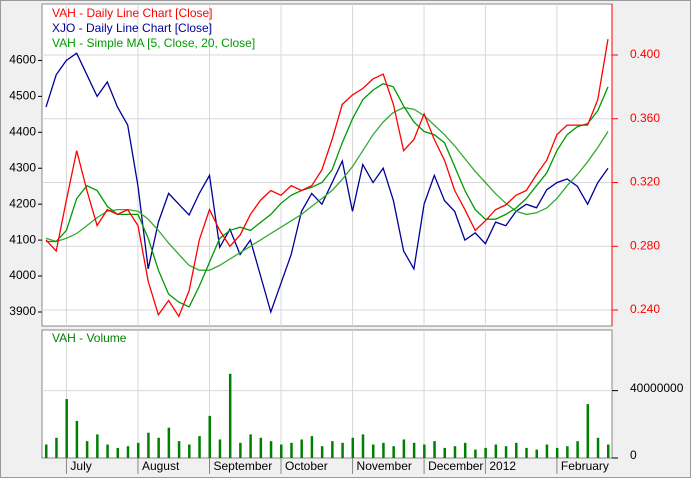 This screenshot has height=478, width=691. Describe the element at coordinates (22, 60) in the screenshot. I see `y-tick-label: 4600` at that location.